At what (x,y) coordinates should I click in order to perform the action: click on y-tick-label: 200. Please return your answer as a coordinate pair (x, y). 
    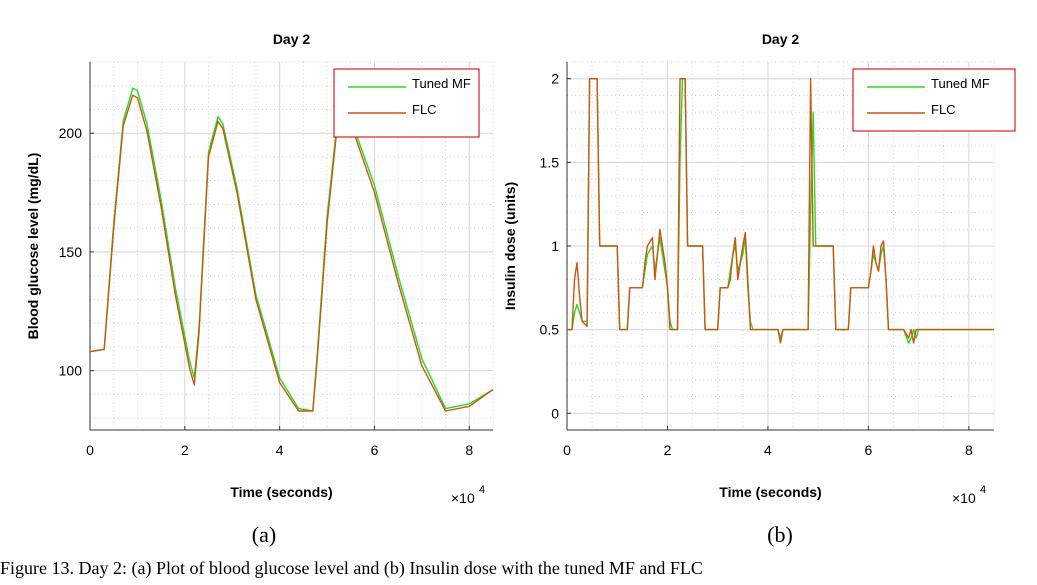
    Looking at the image, I should click on (71, 133).